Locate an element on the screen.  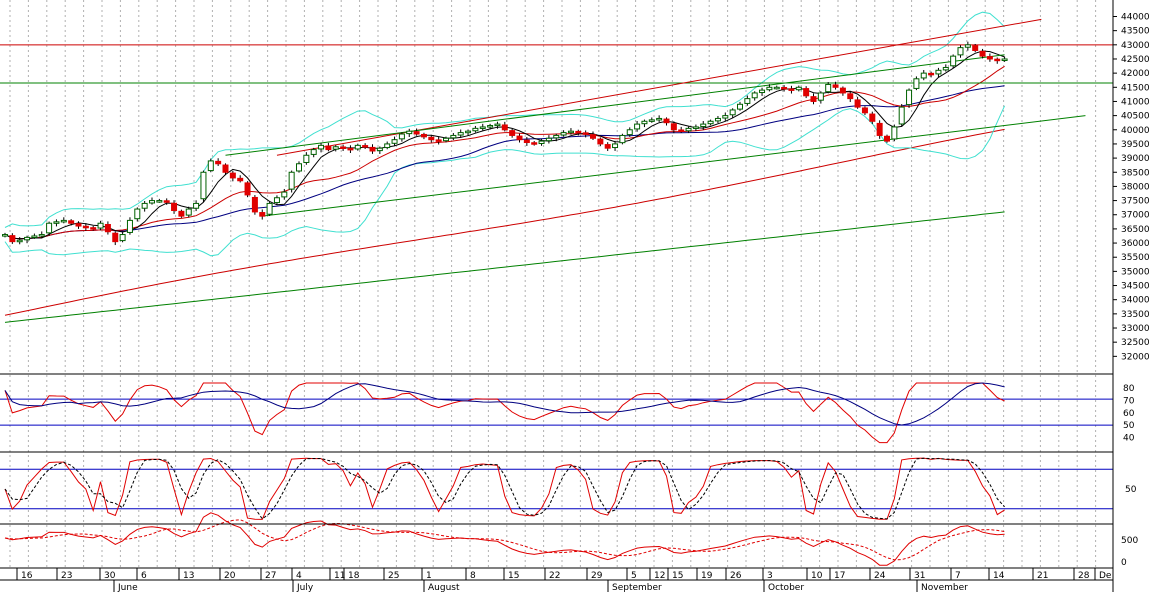
date-tick-label: 31 is located at coordinates (919, 576).